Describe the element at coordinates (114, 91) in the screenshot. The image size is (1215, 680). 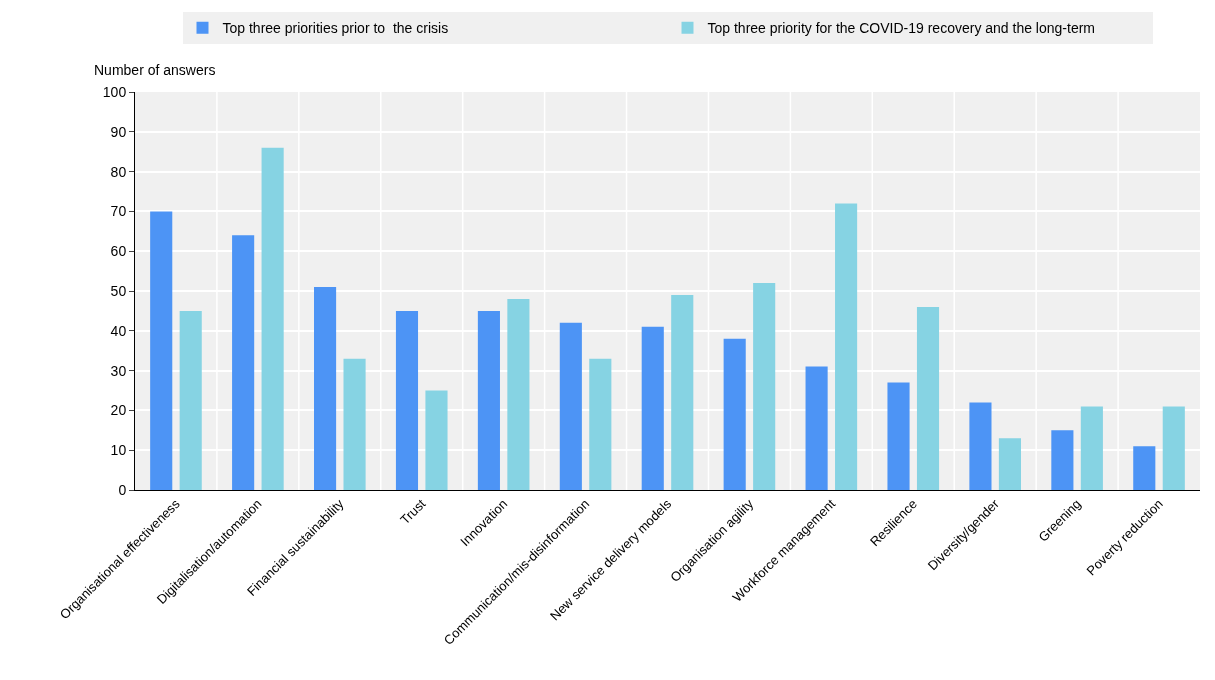
I see `y-tick-label: 100` at that location.